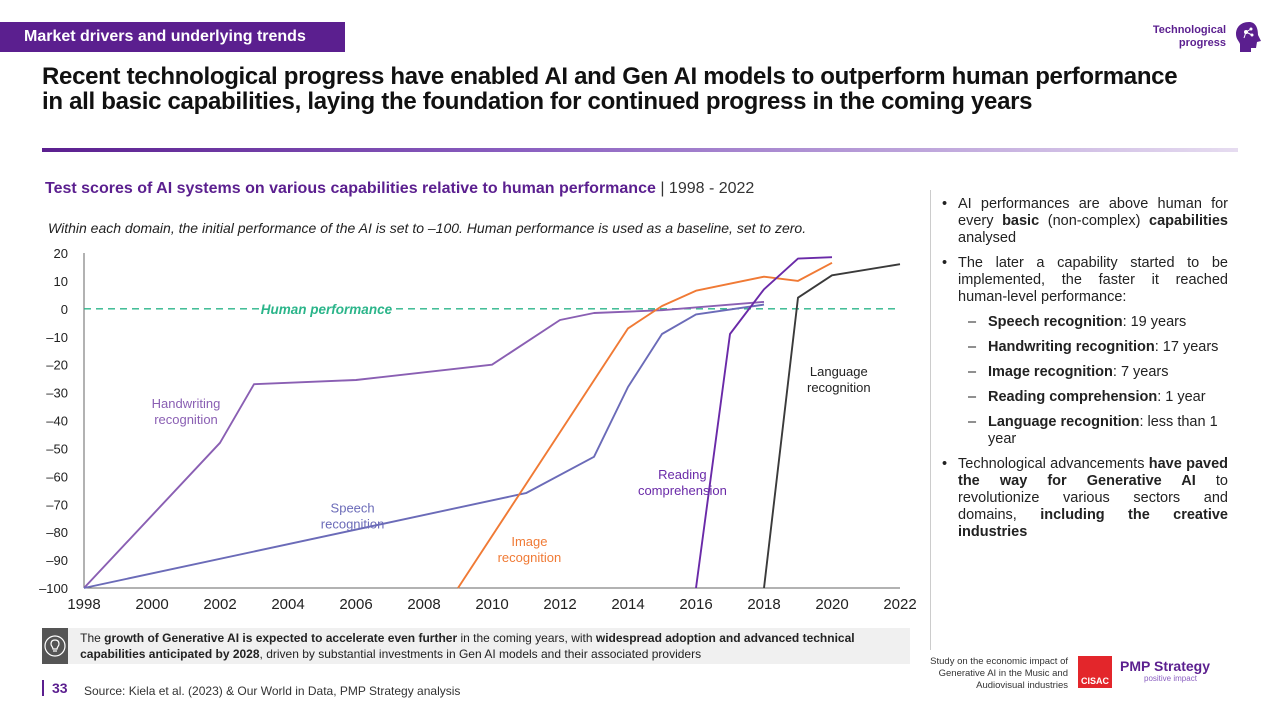 The height and width of the screenshot is (720, 1280). I want to click on topic-badge: Technological progress, so click(1200, 37).